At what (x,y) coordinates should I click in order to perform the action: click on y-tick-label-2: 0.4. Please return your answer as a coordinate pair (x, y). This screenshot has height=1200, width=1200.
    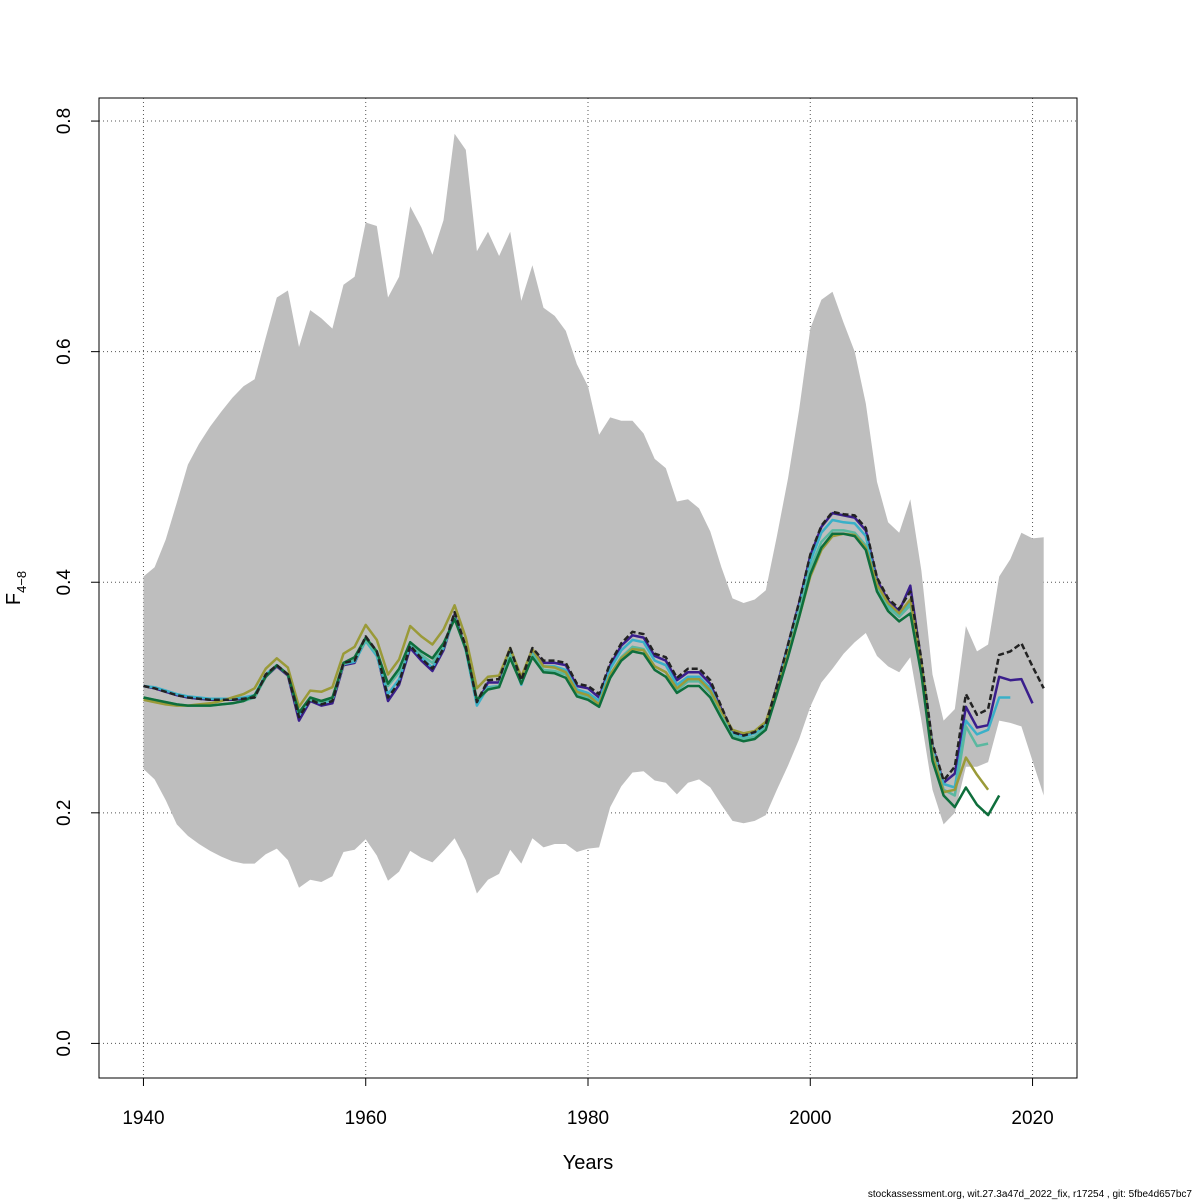
    Looking at the image, I should click on (64, 582).